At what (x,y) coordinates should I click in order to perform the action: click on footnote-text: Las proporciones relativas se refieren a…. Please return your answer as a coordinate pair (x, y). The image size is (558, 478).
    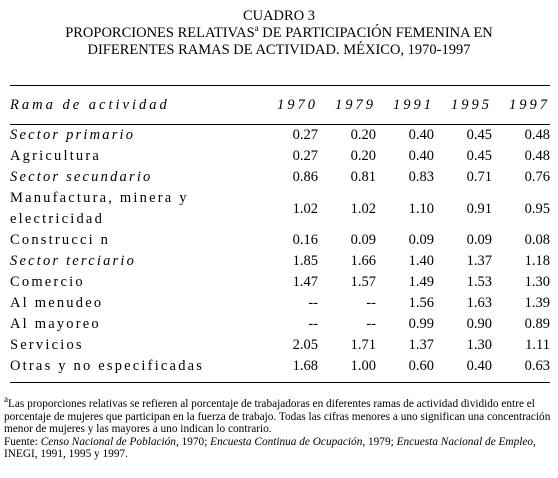
    Looking at the image, I should click on (277, 416).